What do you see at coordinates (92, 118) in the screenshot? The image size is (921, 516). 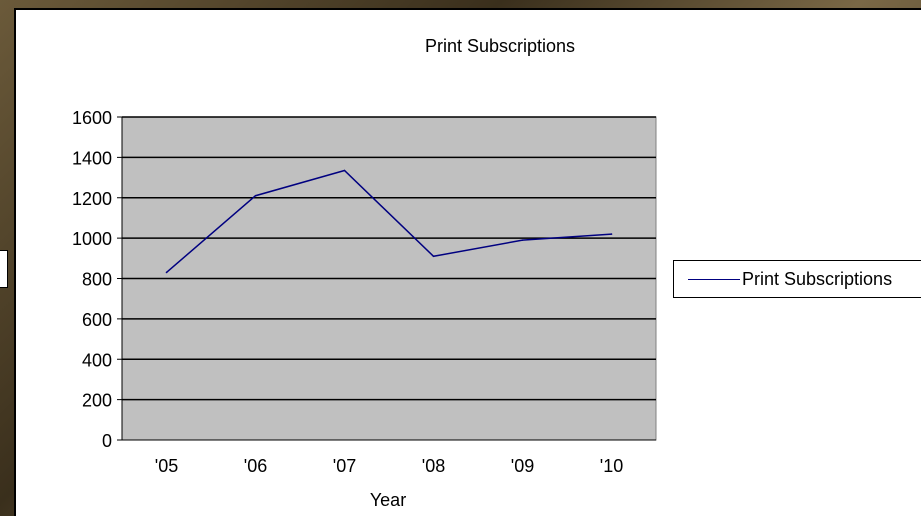 I see `y-tick-label: 1600` at bounding box center [92, 118].